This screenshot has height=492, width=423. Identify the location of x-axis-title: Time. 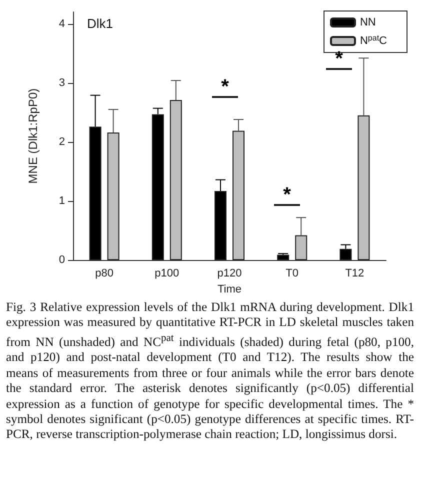
(229, 290).